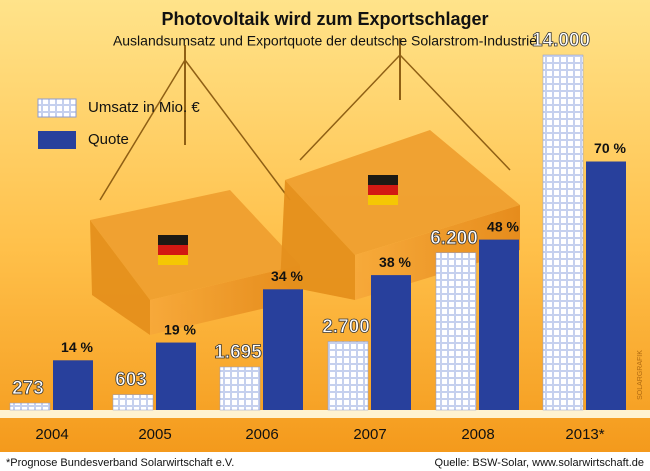 The image size is (650, 471). Describe the element at coordinates (77, 347) in the screenshot. I see `value-label: 14 %` at that location.